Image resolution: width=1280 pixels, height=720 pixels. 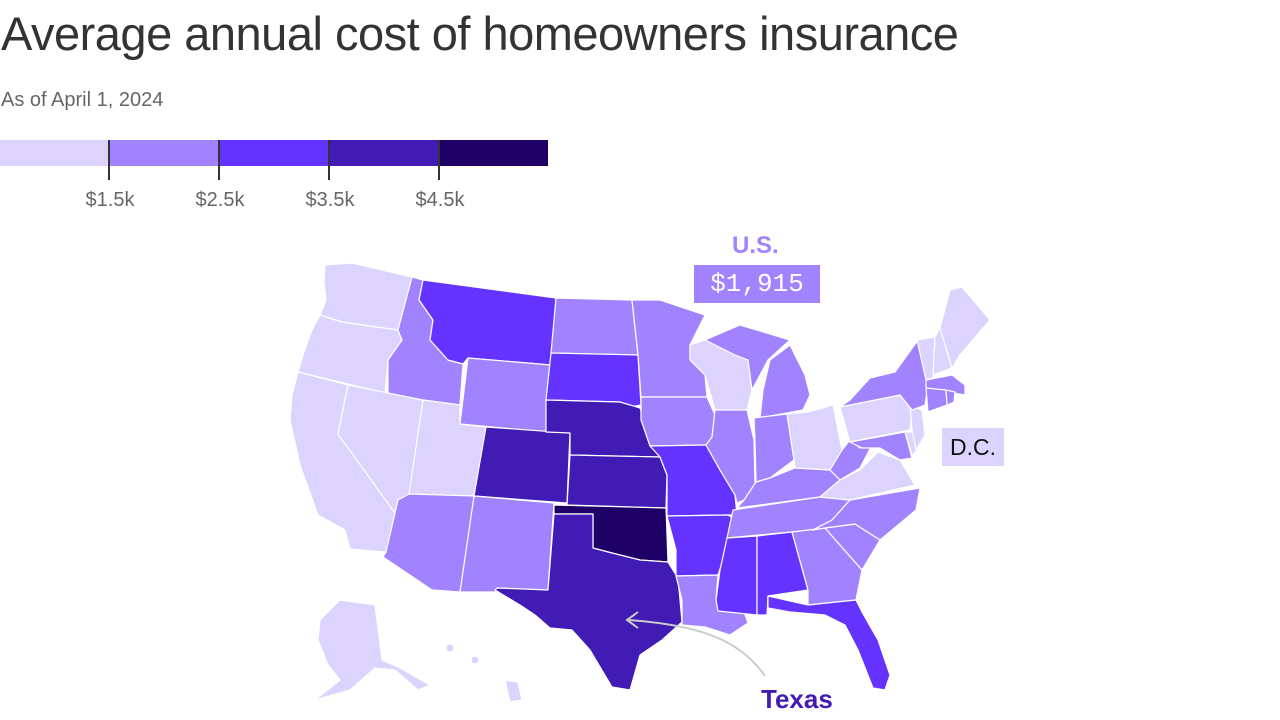 I want to click on state-NJ, so click(x=917, y=427).